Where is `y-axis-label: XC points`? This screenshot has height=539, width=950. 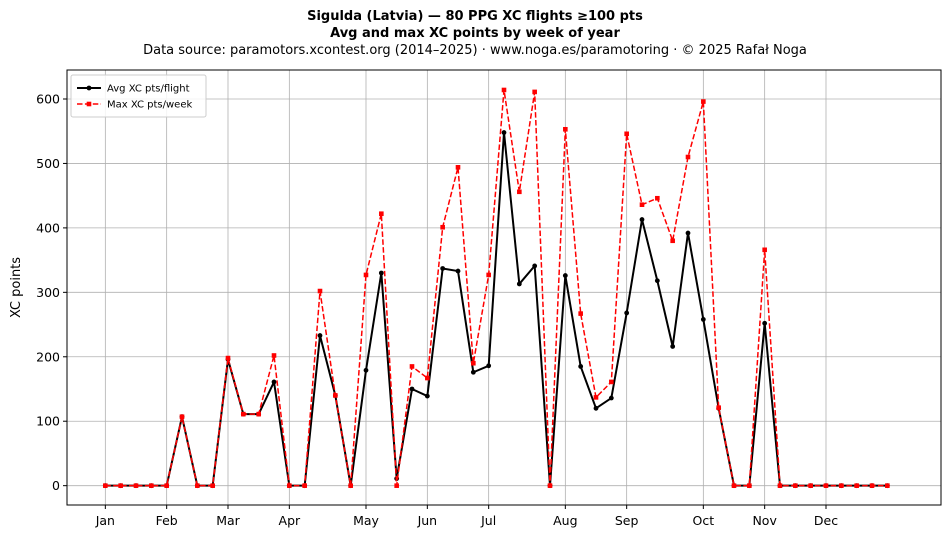
y-axis-label: XC points is located at coordinates (16, 287).